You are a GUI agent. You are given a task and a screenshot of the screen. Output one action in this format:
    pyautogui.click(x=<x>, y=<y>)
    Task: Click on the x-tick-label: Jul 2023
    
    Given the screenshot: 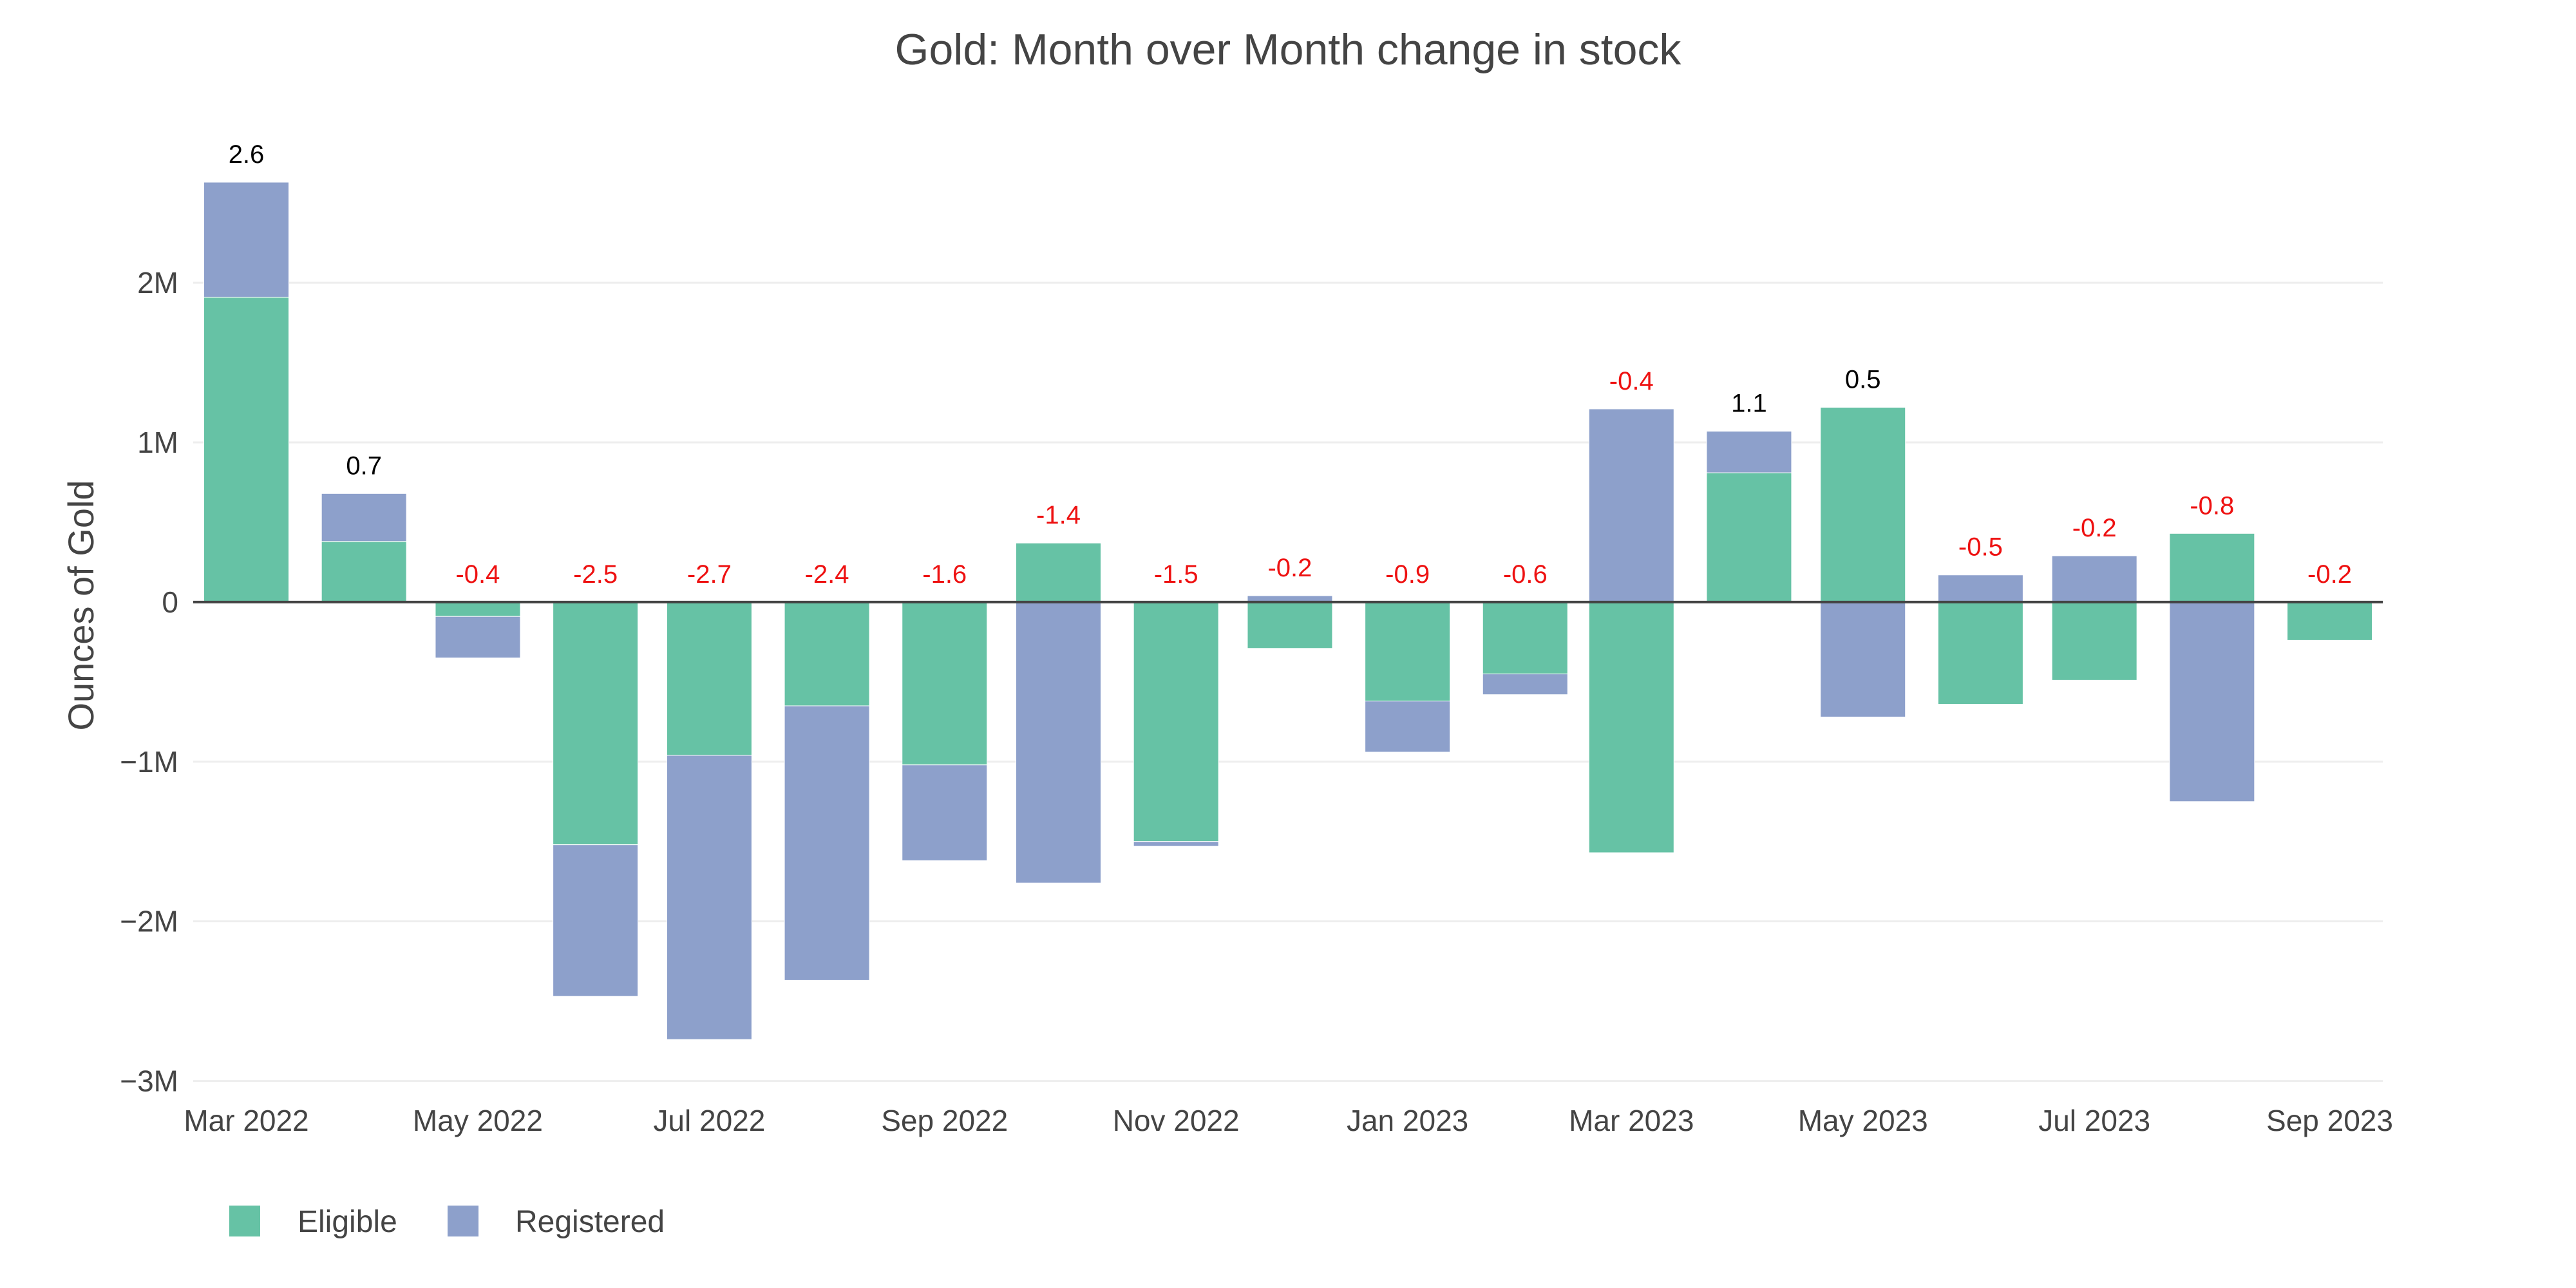 What is the action you would take?
    pyautogui.click(x=2094, y=1121)
    